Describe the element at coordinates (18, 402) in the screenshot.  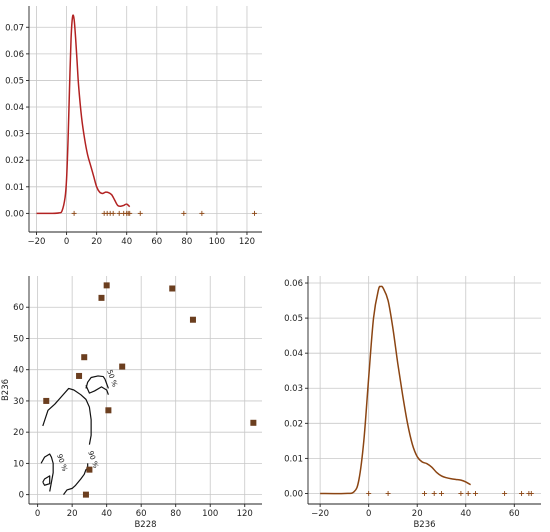
I see `y-tick-label: 30` at that location.